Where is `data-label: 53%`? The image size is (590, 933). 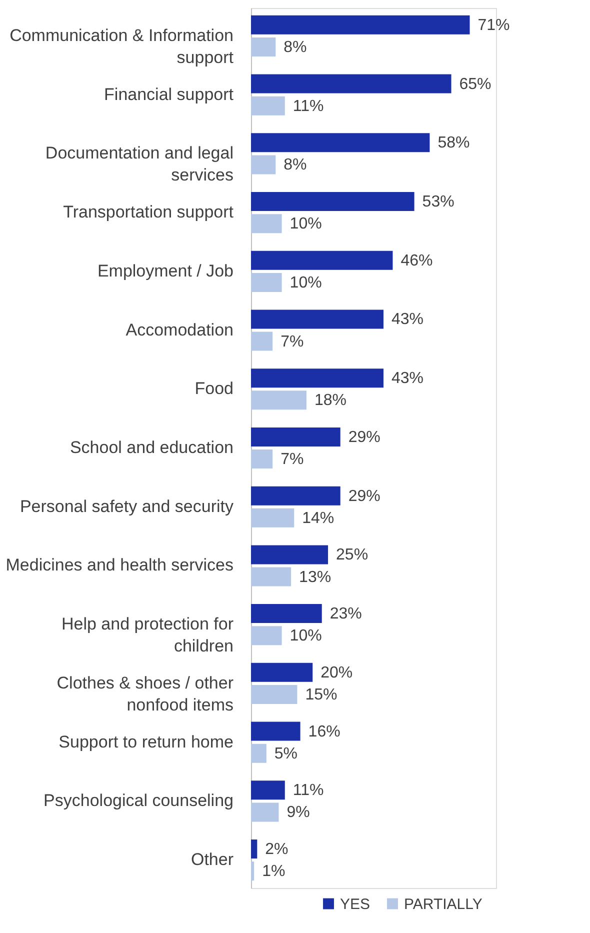
data-label: 53% is located at coordinates (438, 202).